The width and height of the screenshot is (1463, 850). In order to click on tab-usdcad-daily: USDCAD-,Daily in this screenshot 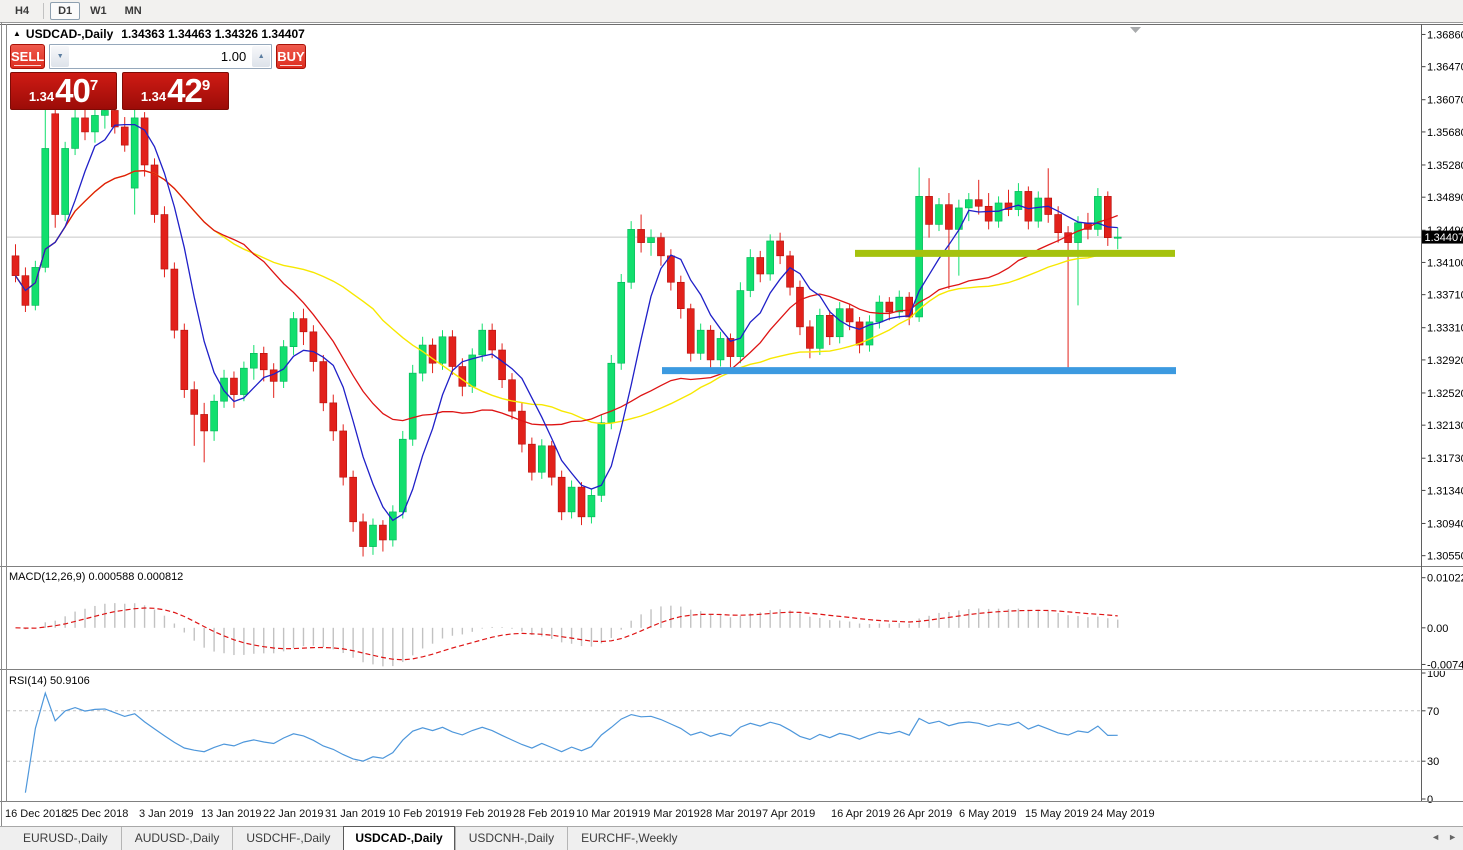, I will do `click(399, 838)`.